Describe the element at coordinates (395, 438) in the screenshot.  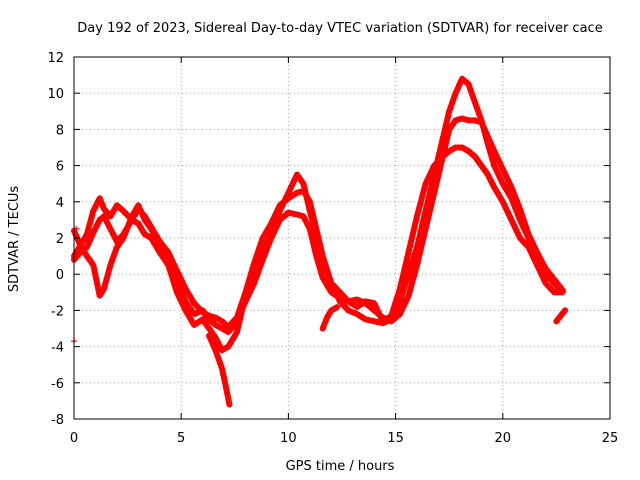
I see `x-tick-label: 15` at that location.